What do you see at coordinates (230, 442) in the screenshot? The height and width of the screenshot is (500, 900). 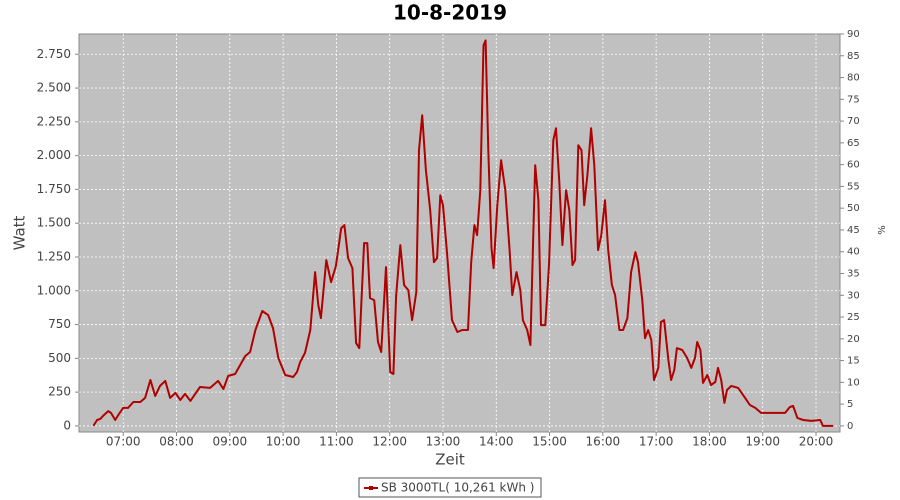 I see `x-tick-label: 09:00` at bounding box center [230, 442].